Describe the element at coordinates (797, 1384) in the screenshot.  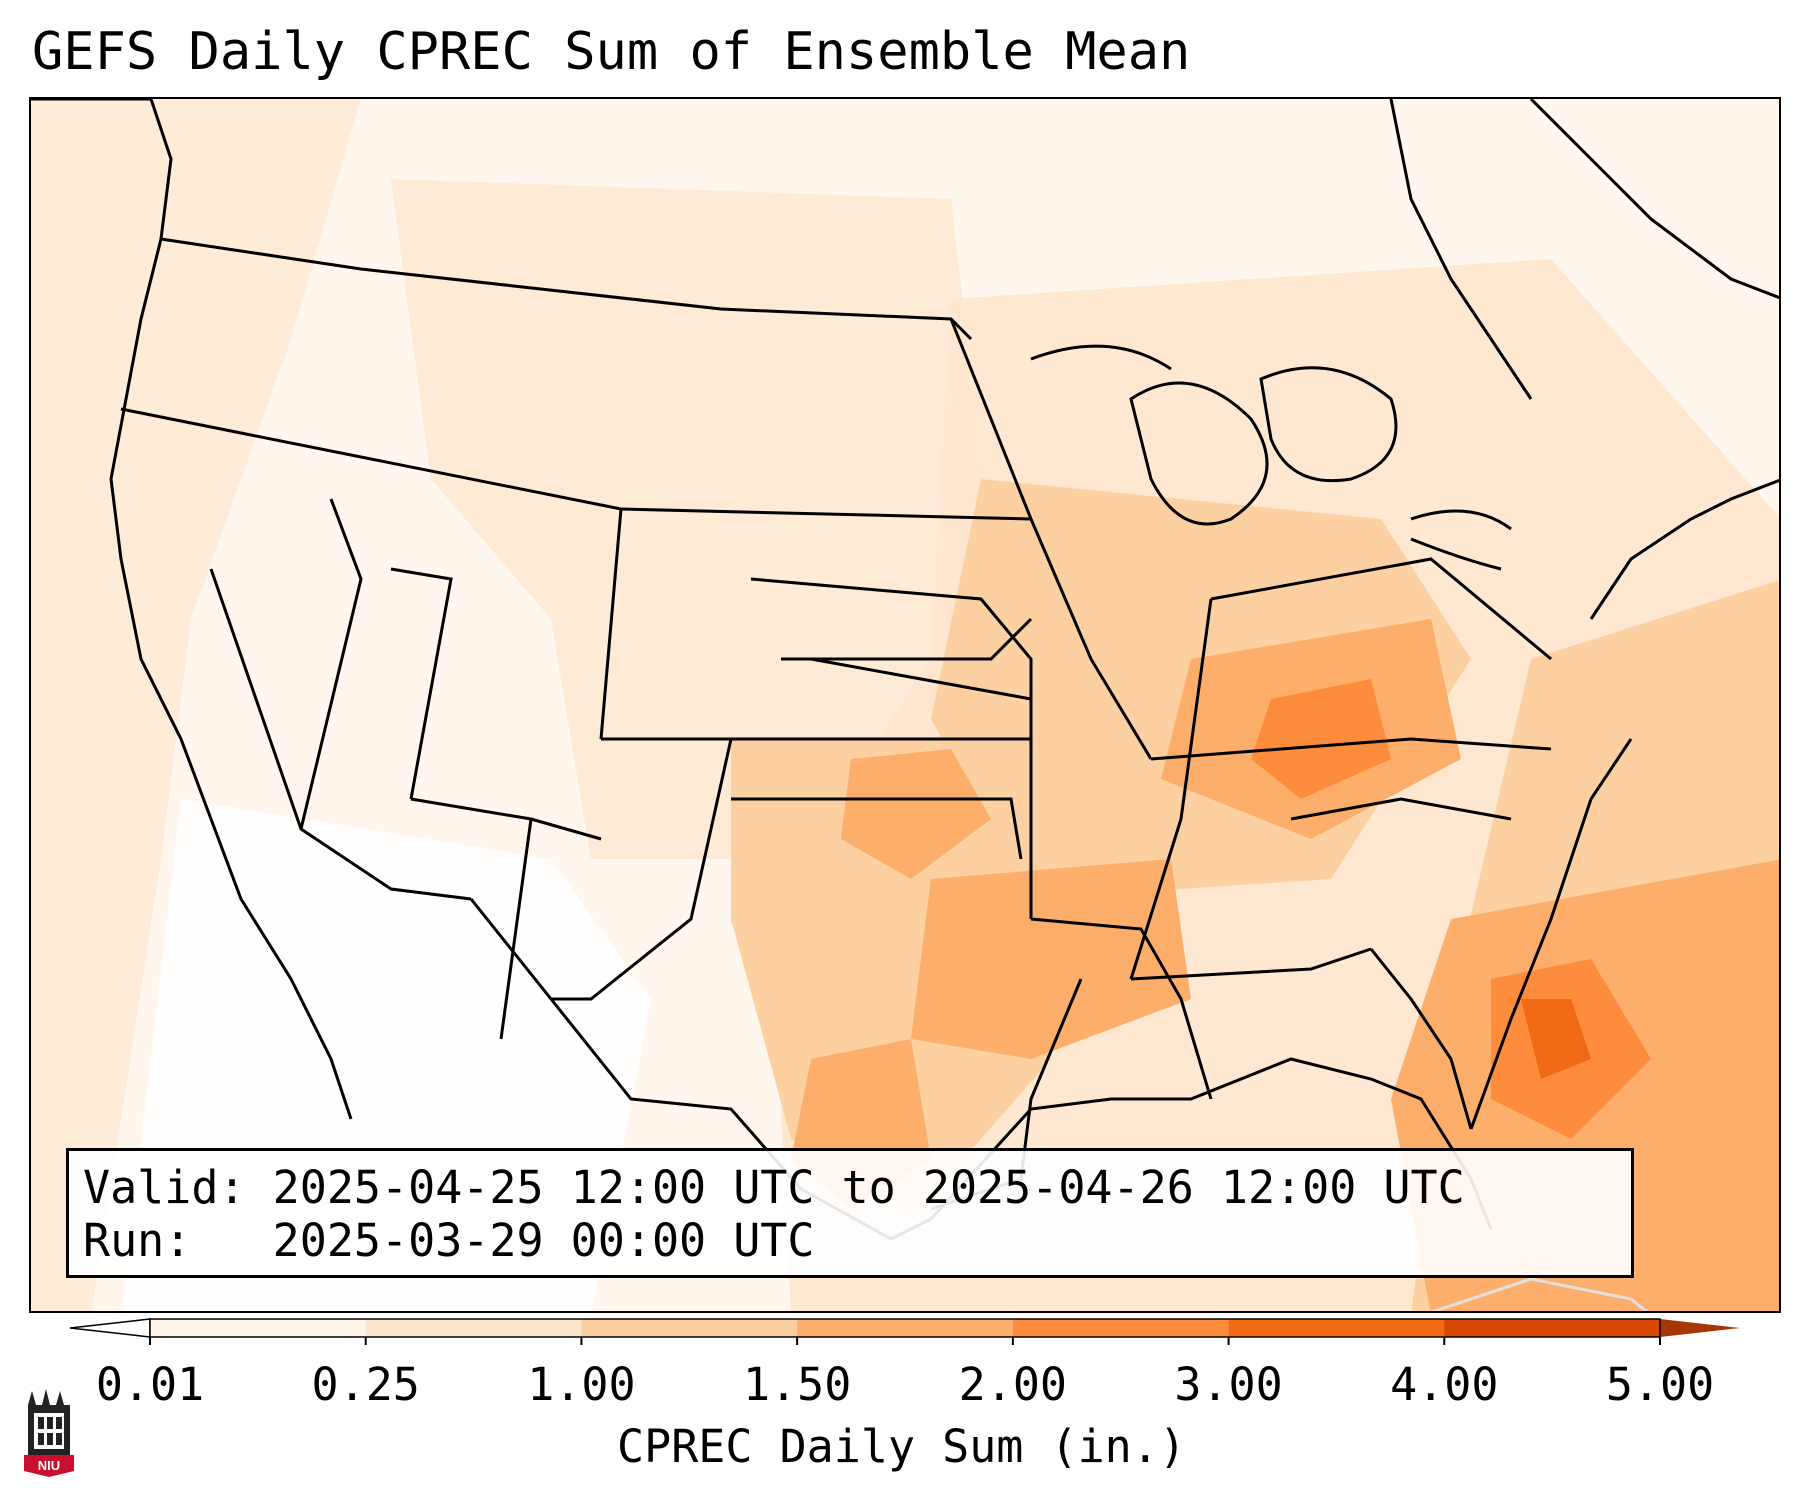
I see `colorbar-tick-label: 1.50` at that location.